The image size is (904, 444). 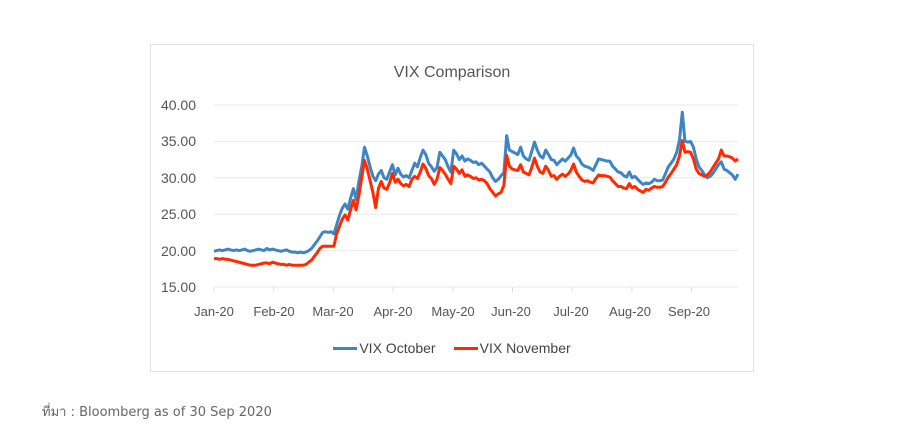 What do you see at coordinates (178, 105) in the screenshot?
I see `y-tick-label: 40.00` at bounding box center [178, 105].